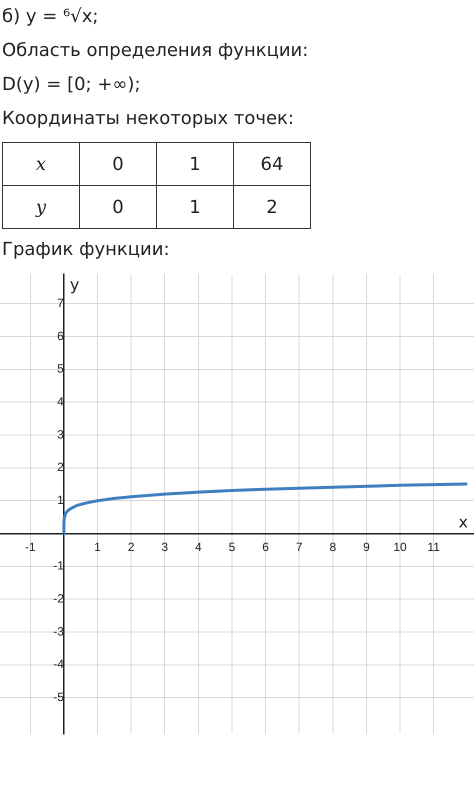 The height and width of the screenshot is (787, 474). What do you see at coordinates (60, 401) in the screenshot?
I see `y-tick-label: 4` at bounding box center [60, 401].